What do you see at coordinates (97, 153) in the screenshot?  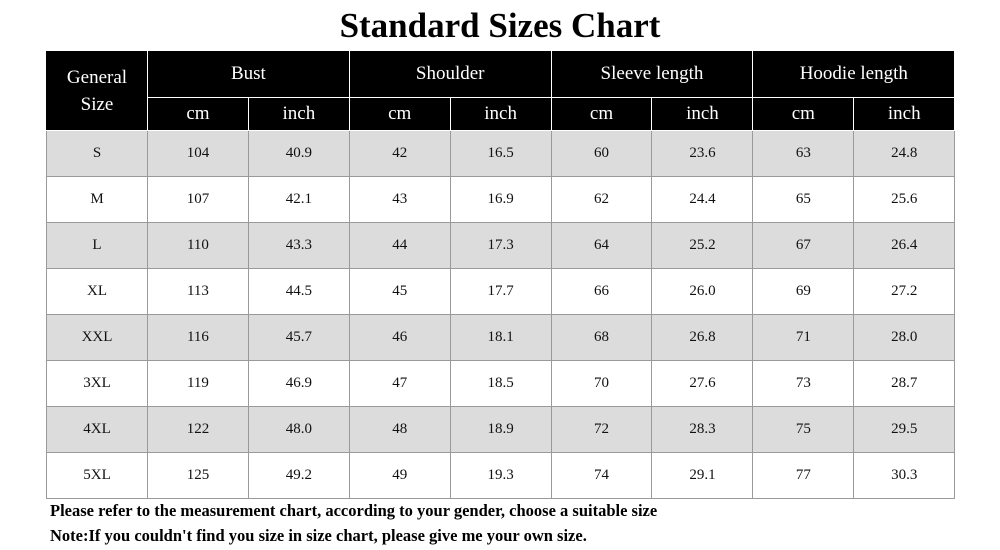 I see `size-cell: S` at bounding box center [97, 153].